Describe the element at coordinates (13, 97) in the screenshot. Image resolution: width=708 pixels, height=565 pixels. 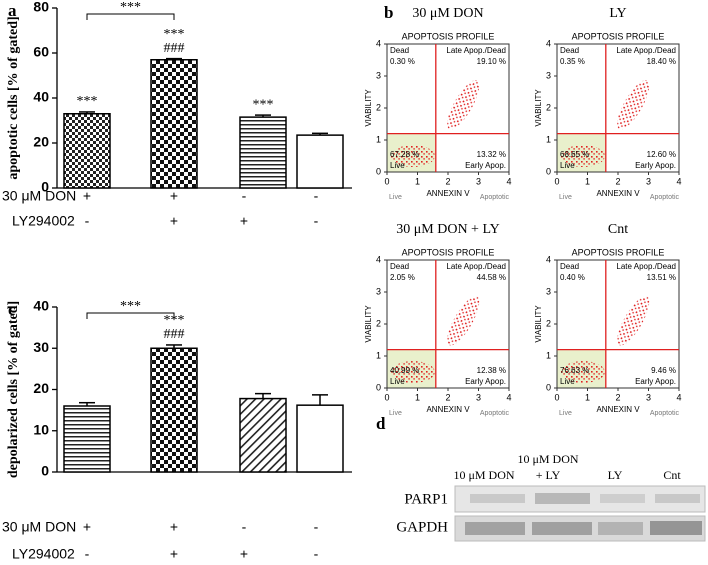
I see `y-axis-label: apoptotic cells [% of gated]` at that location.